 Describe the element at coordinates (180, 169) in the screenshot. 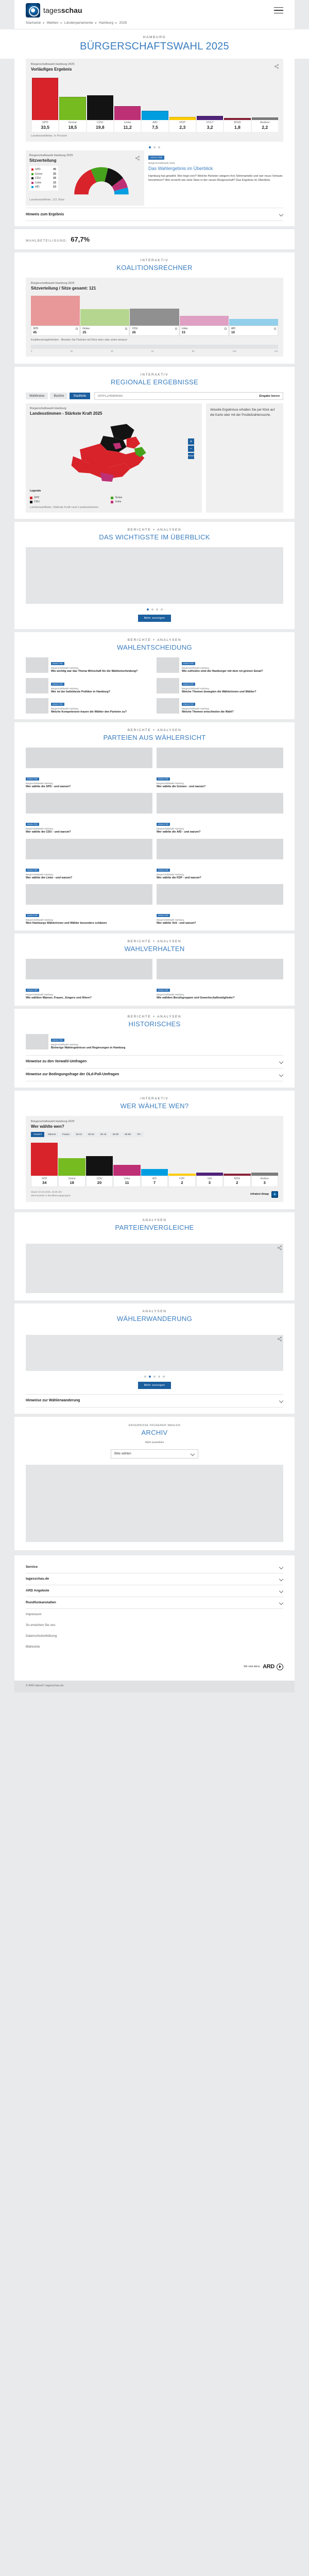

I see `teaser-title: Das Wahlergebnis im Überblick` at that location.